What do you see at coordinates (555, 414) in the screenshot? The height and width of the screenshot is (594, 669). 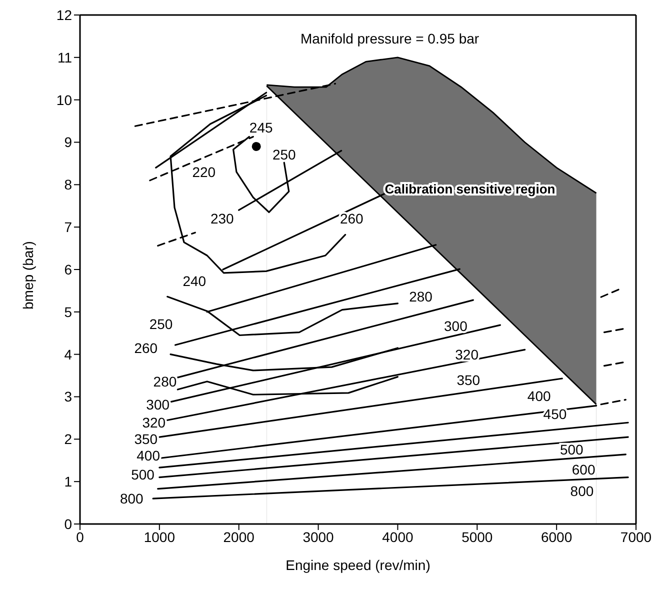 I see `annotation: 450` at bounding box center [555, 414].